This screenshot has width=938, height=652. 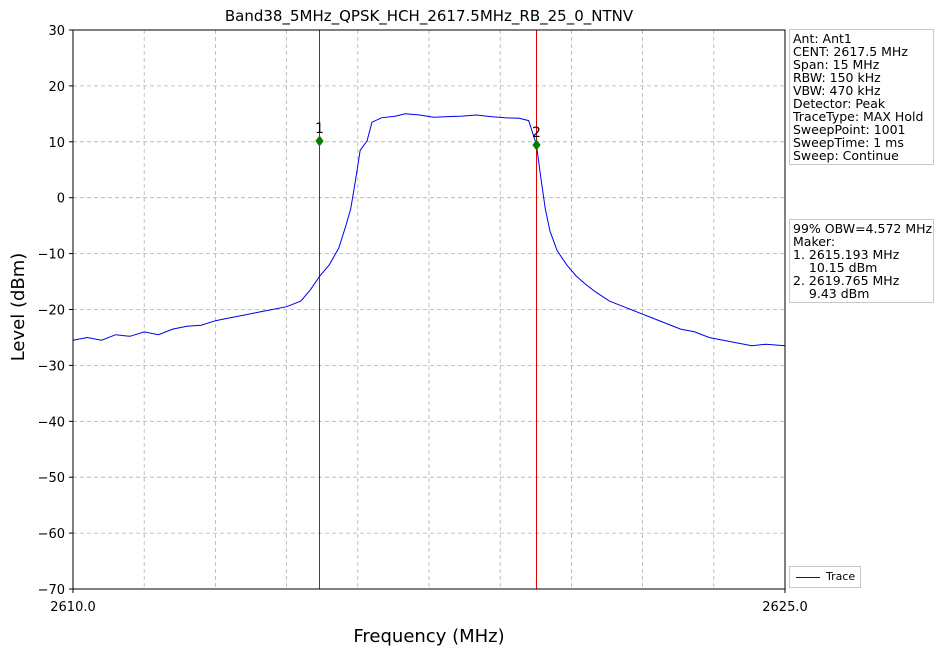 I want to click on x-axis-ticks: 2610.0 2625.0, so click(x=429, y=602).